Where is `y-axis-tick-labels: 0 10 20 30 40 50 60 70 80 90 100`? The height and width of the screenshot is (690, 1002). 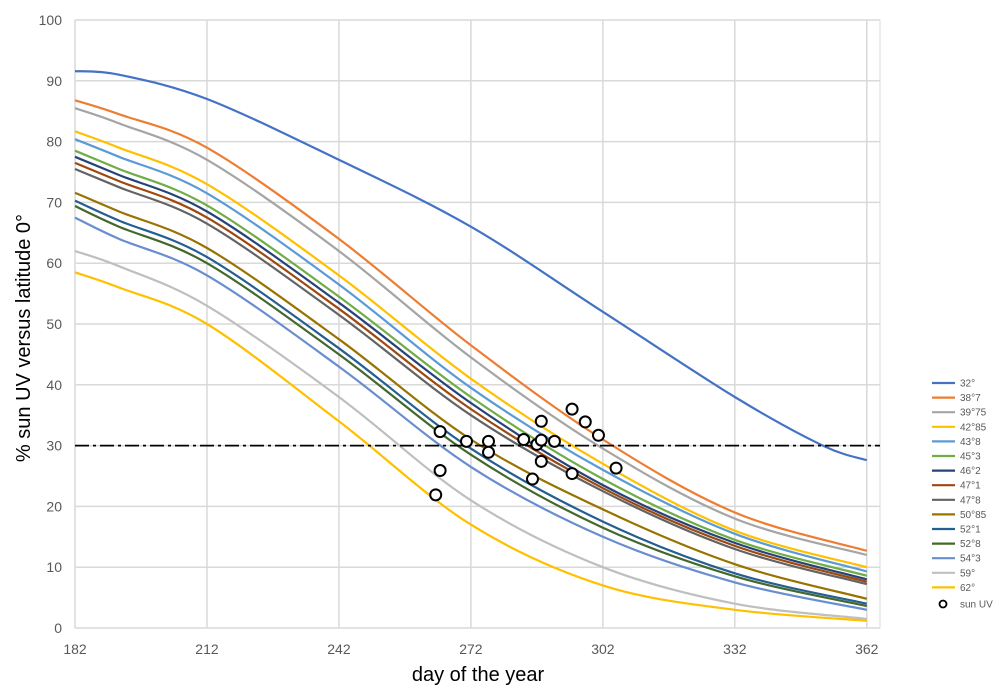 y-axis-tick-labels: 0 10 20 30 40 50 60 70 80 90 100 is located at coordinates (51, 324).